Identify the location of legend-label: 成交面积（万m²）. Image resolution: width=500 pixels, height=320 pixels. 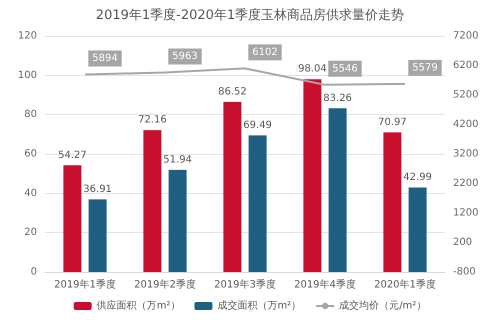
(259, 306).